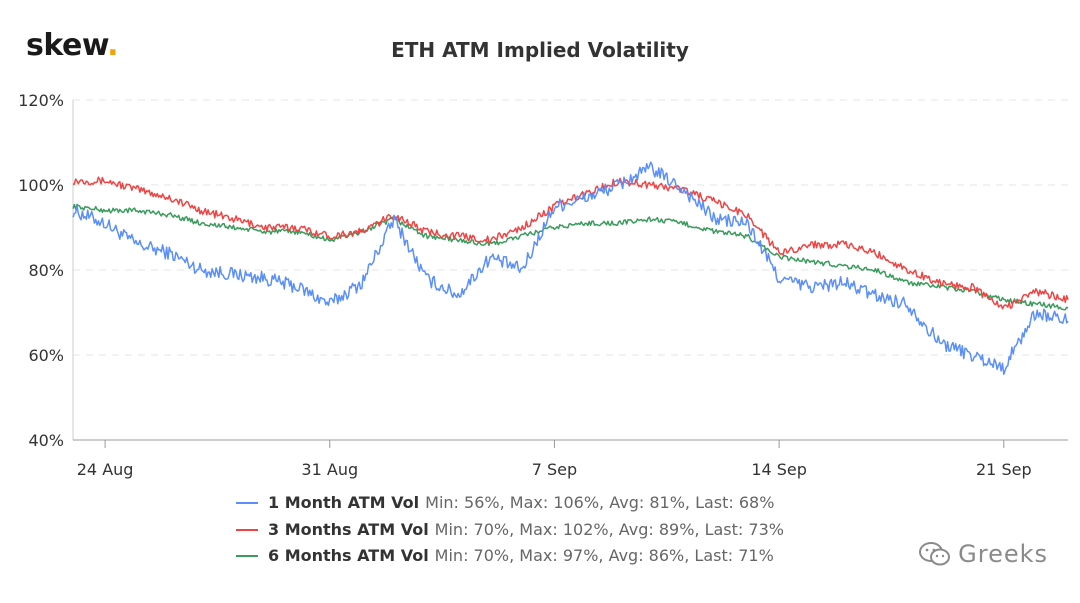 The image size is (1080, 603). What do you see at coordinates (46, 270) in the screenshot?
I see `y-tick-label: 80%` at bounding box center [46, 270].